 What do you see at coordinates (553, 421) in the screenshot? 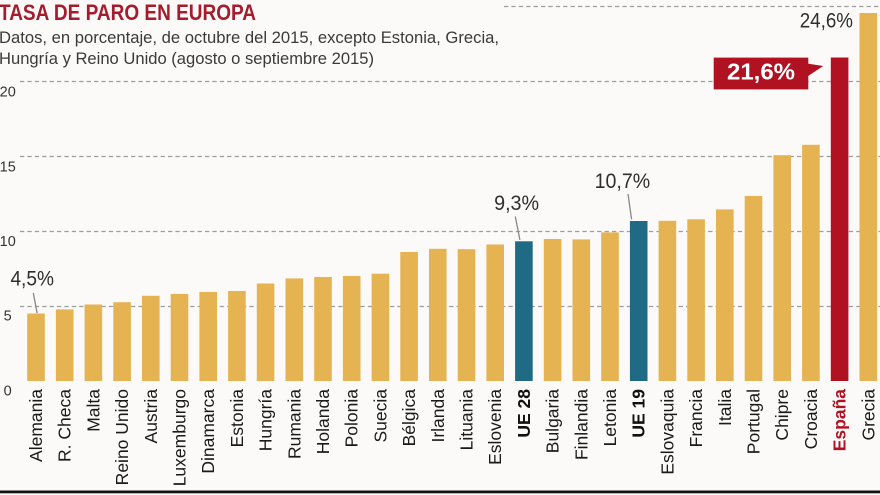
I see `svg-text: Bulgaria` at bounding box center [553, 421].